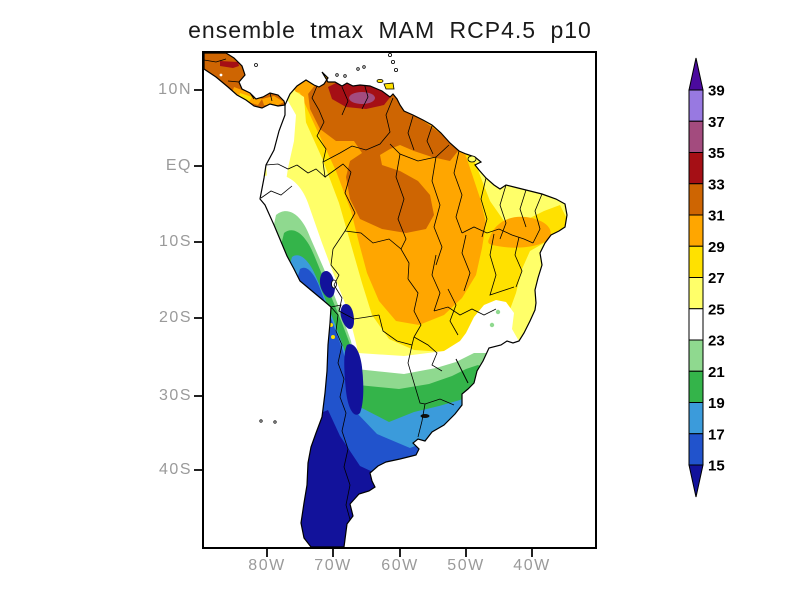 The width and height of the screenshot is (800, 600). Describe the element at coordinates (198, 242) in the screenshot. I see `lat-tick-10s` at that location.